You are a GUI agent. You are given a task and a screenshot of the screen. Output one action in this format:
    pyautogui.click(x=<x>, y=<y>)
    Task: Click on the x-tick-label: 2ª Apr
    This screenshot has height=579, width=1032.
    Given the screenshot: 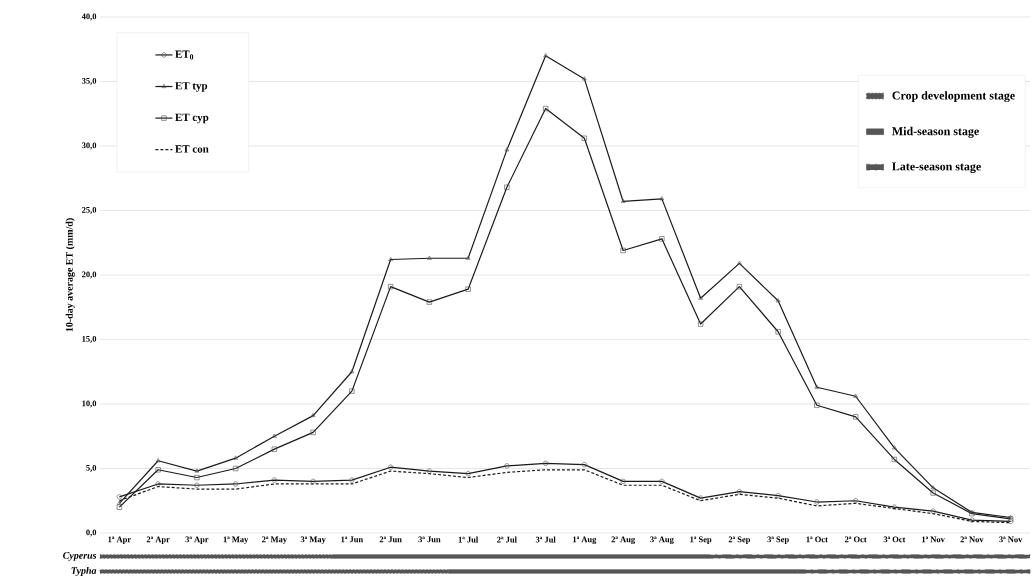 What is the action you would take?
    pyautogui.click(x=158, y=540)
    